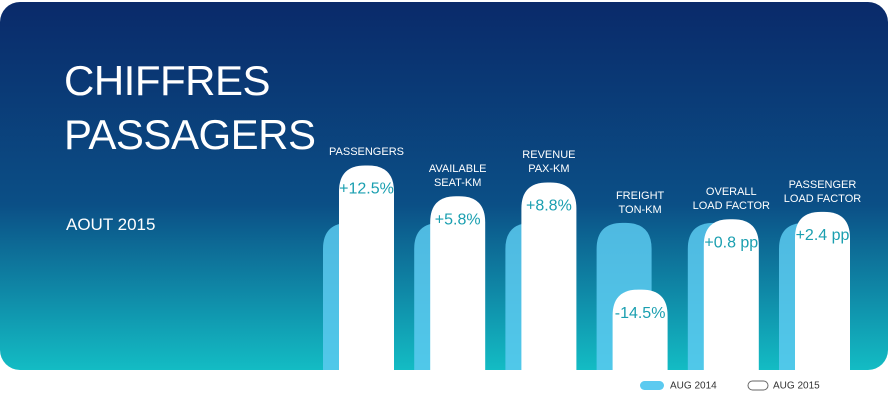  What do you see at coordinates (823, 235) in the screenshot?
I see `value-label: +2.4 pp` at bounding box center [823, 235].